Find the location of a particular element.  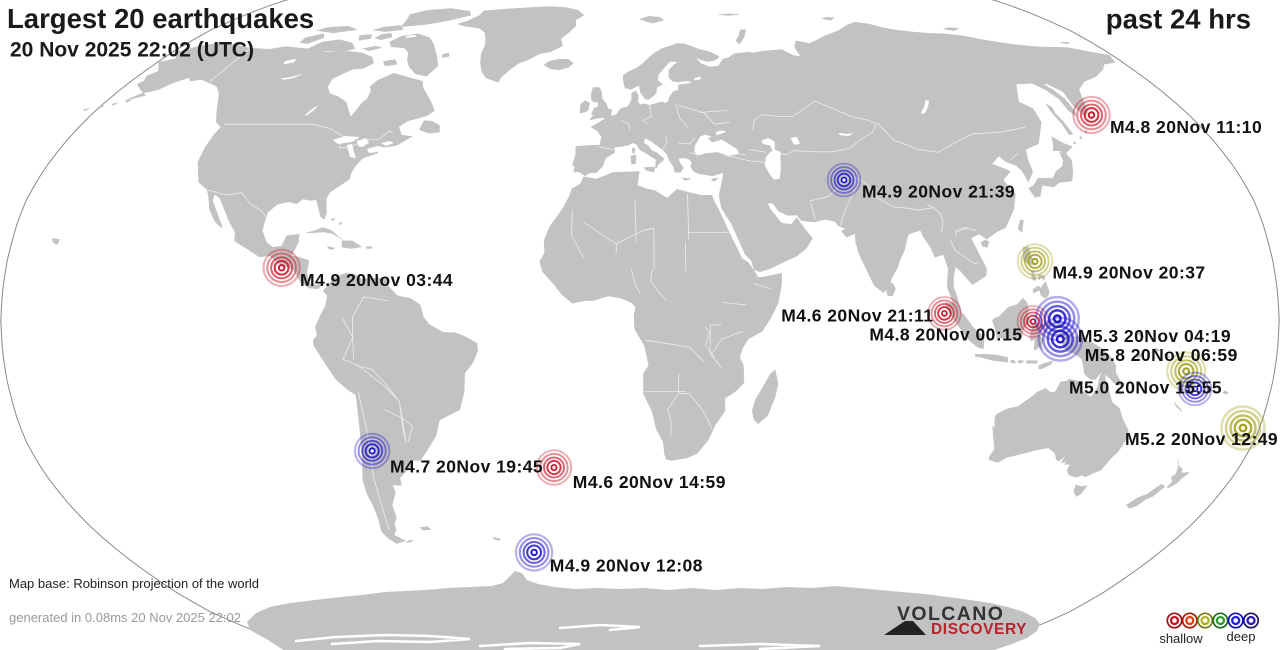

svg-text: M4.8 20Nov 11:10 is located at coordinates (1186, 127).